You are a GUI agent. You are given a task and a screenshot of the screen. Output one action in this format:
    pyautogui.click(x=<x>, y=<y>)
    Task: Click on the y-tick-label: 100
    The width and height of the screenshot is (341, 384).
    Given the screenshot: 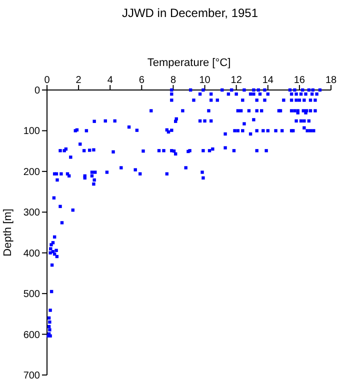 What is the action you would take?
    pyautogui.click(x=31, y=132)
    